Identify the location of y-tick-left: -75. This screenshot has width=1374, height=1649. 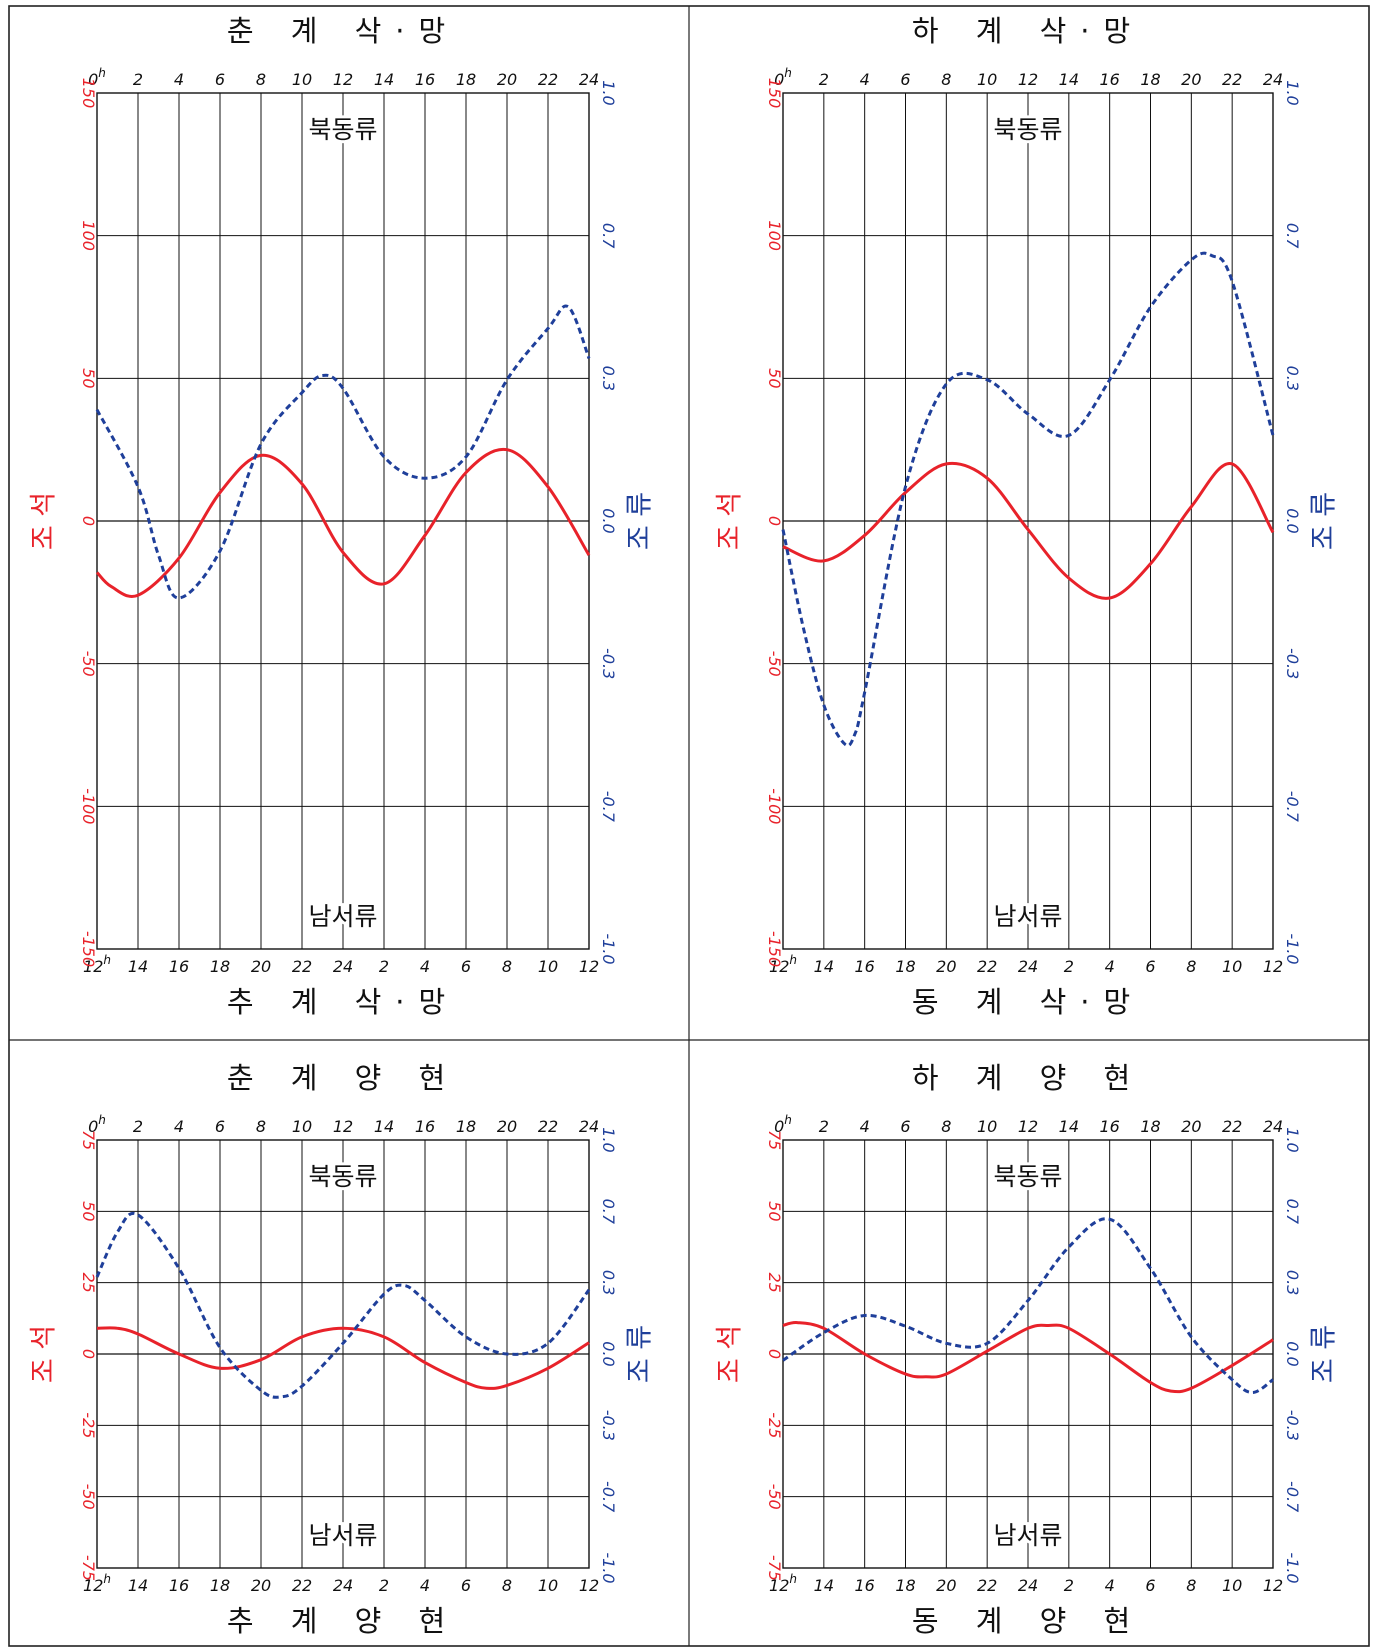
(88, 1568).